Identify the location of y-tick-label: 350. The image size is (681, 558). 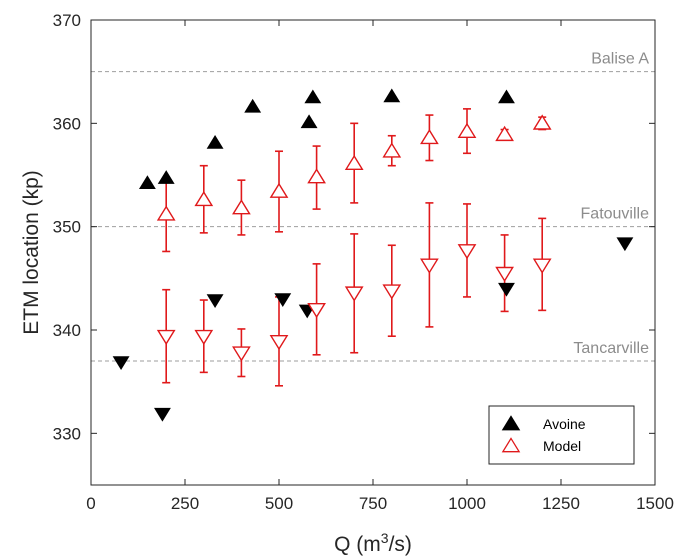
(67, 227).